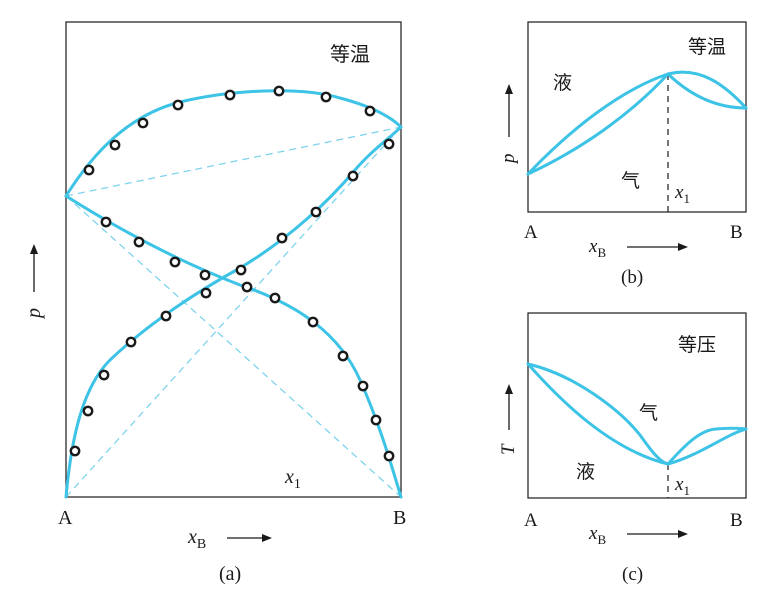  I want to click on panel-c-point-label: x1, so click(682, 486).